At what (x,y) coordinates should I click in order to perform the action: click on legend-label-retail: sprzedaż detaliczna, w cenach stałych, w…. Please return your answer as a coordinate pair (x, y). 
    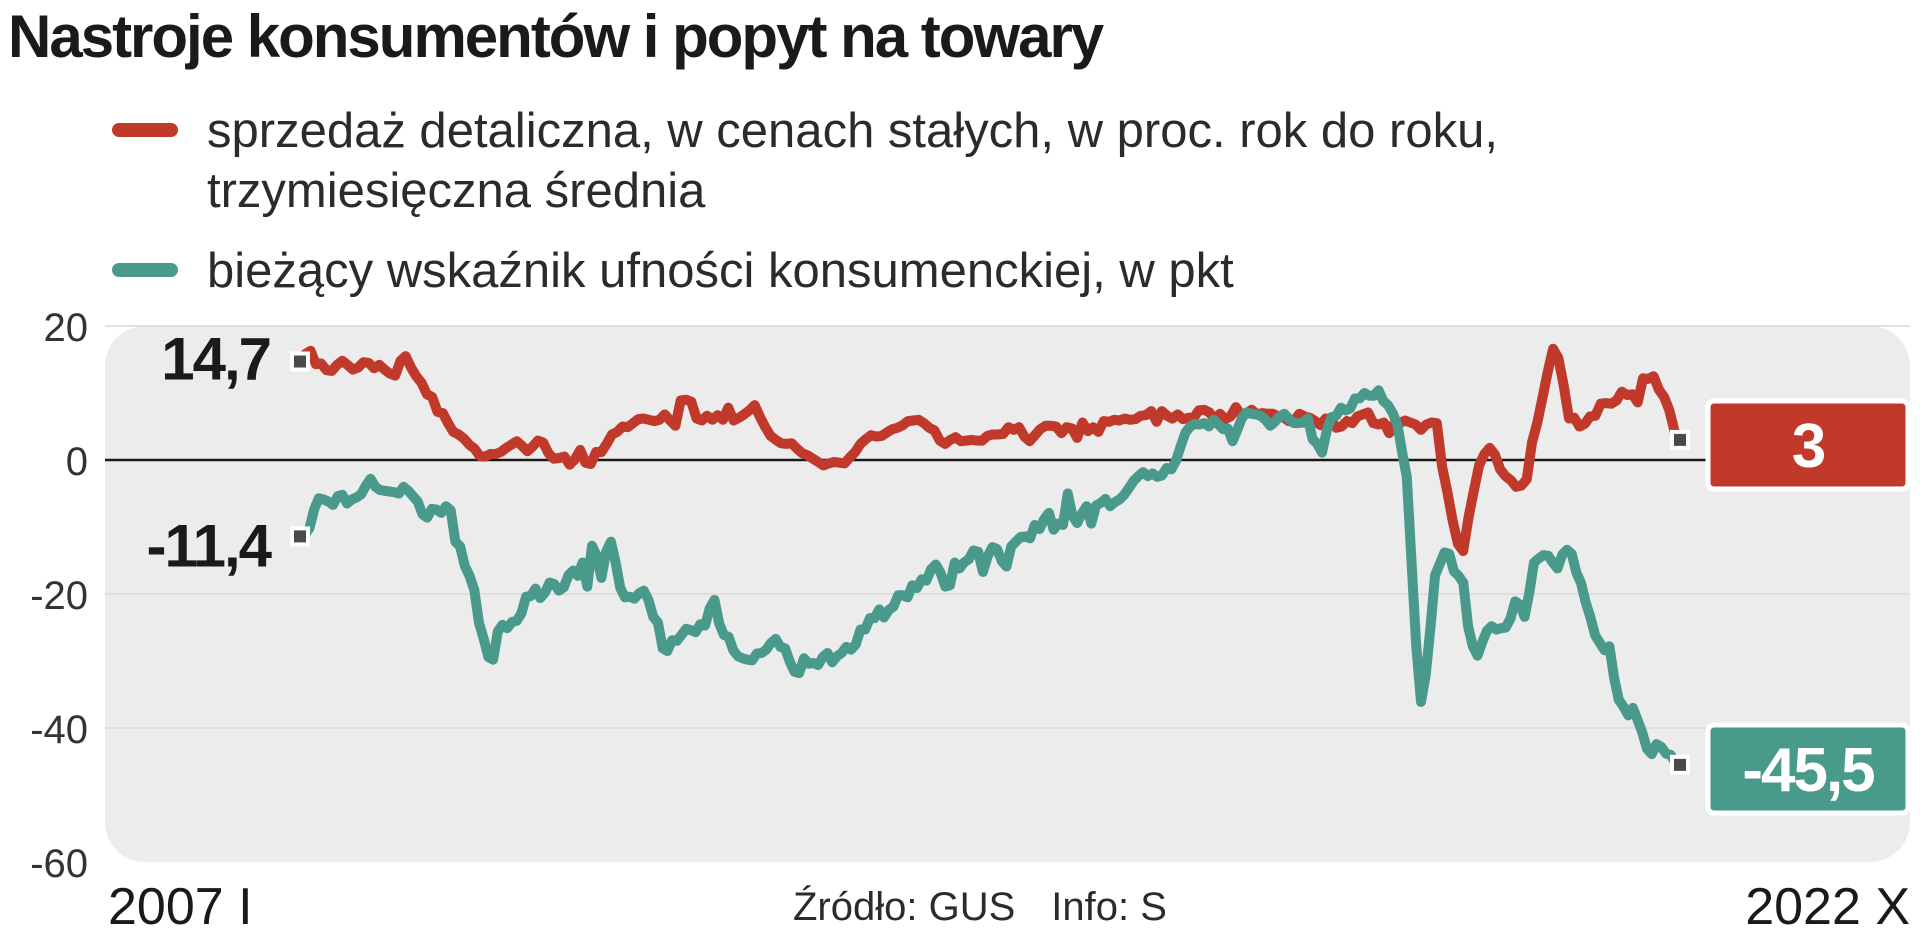
    Looking at the image, I should click on (852, 161).